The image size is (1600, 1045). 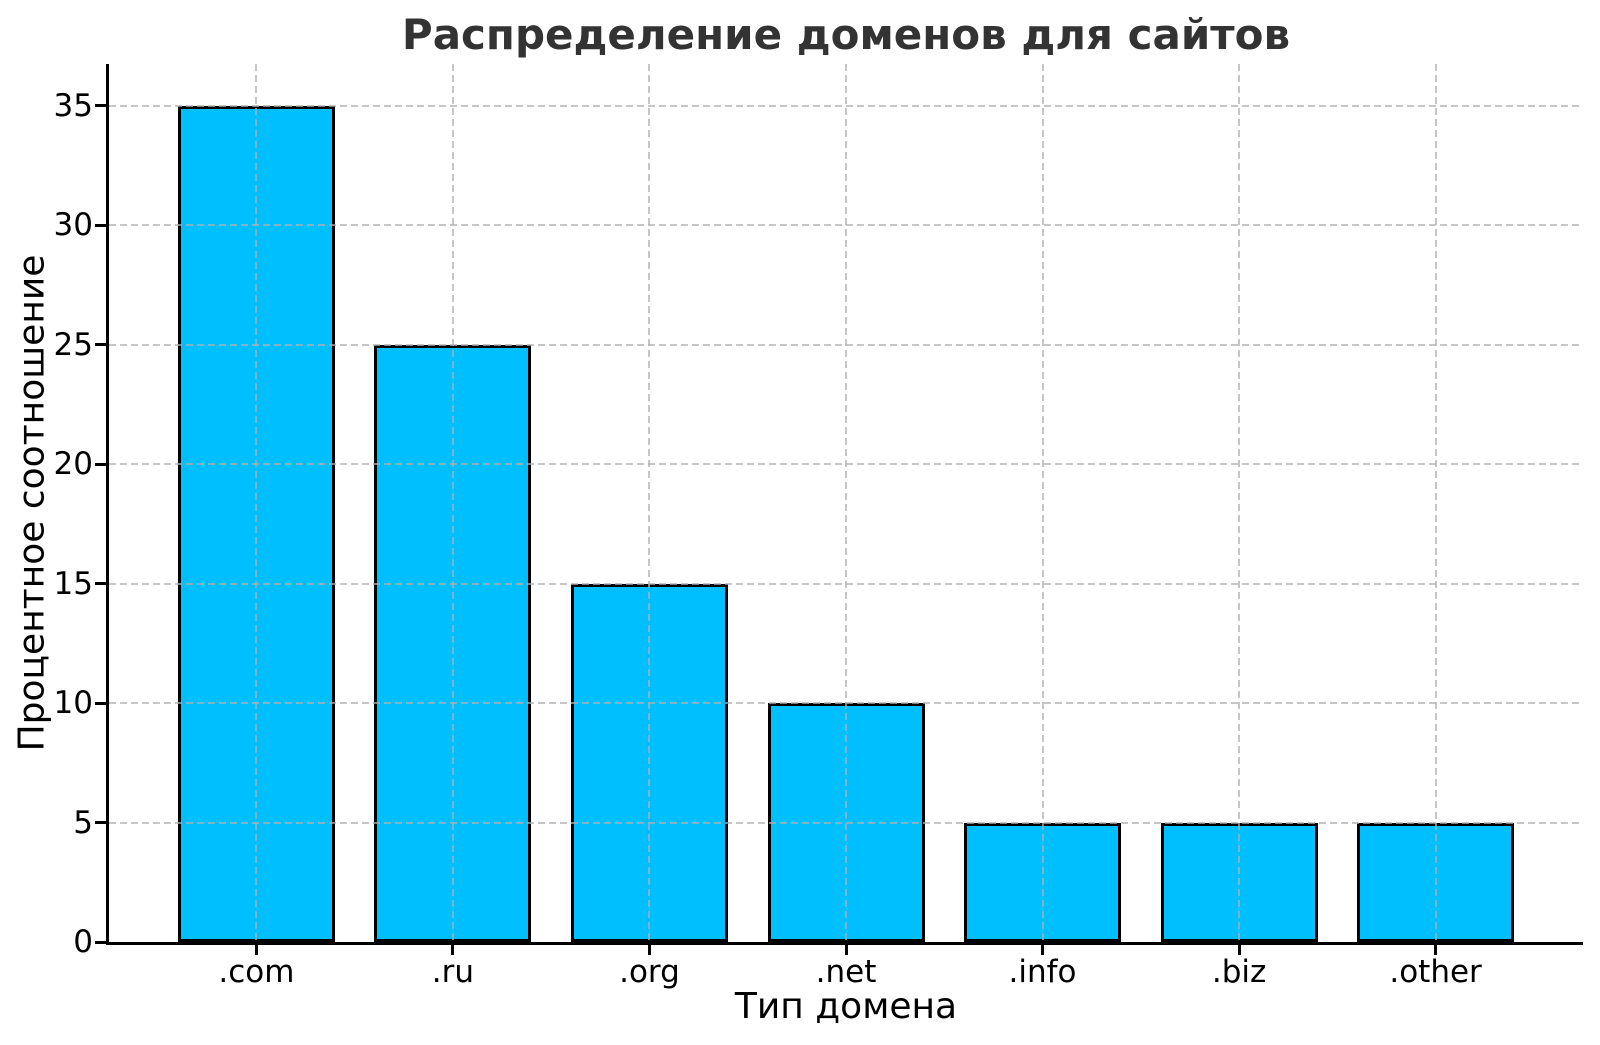 What do you see at coordinates (73, 703) in the screenshot?
I see `y-tick-label-10: 10` at bounding box center [73, 703].